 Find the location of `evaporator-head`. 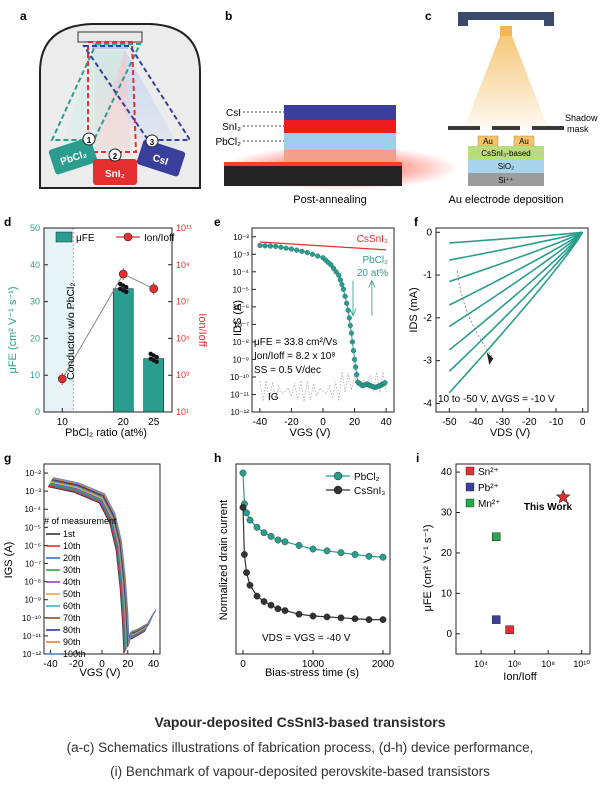

evaporator-head is located at coordinates (506, 19).